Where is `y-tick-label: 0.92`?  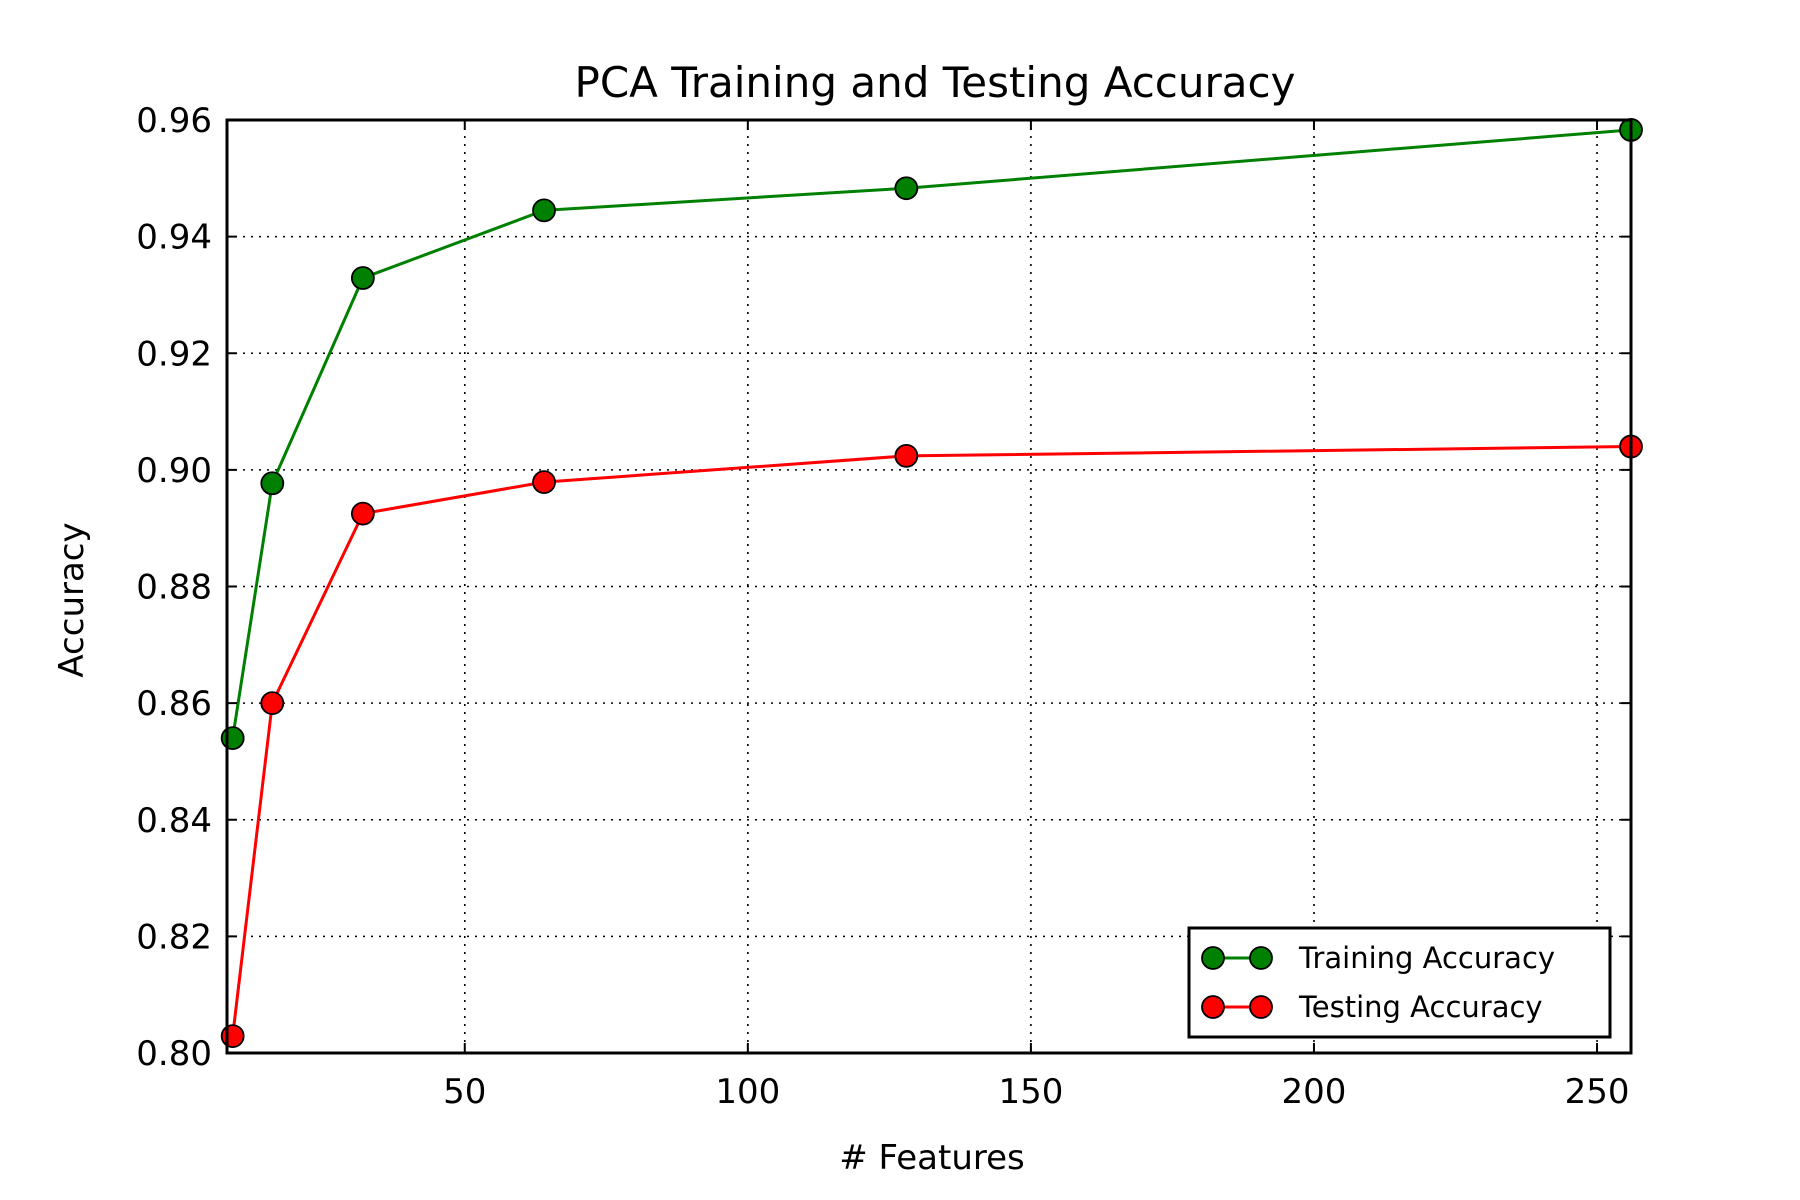 y-tick-label: 0.92 is located at coordinates (174, 354).